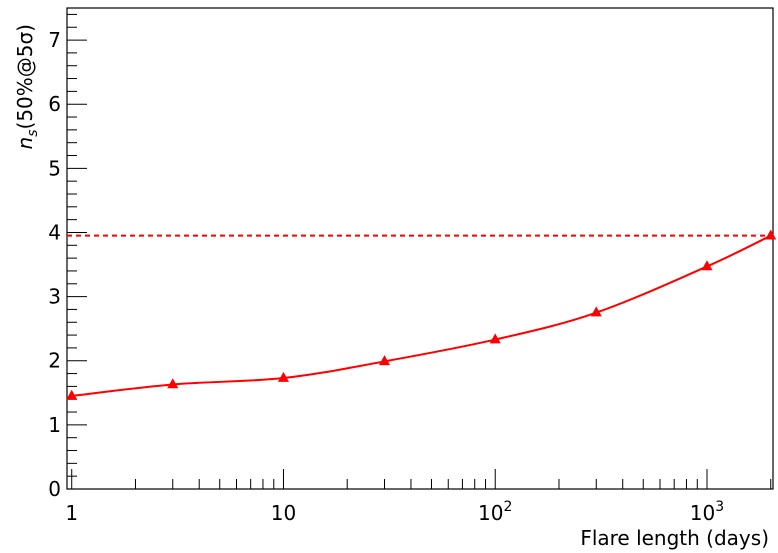 This screenshot has width=778, height=553. I want to click on y-axis: 0 1 2 3 4 5 6 7, so click(67, 257).